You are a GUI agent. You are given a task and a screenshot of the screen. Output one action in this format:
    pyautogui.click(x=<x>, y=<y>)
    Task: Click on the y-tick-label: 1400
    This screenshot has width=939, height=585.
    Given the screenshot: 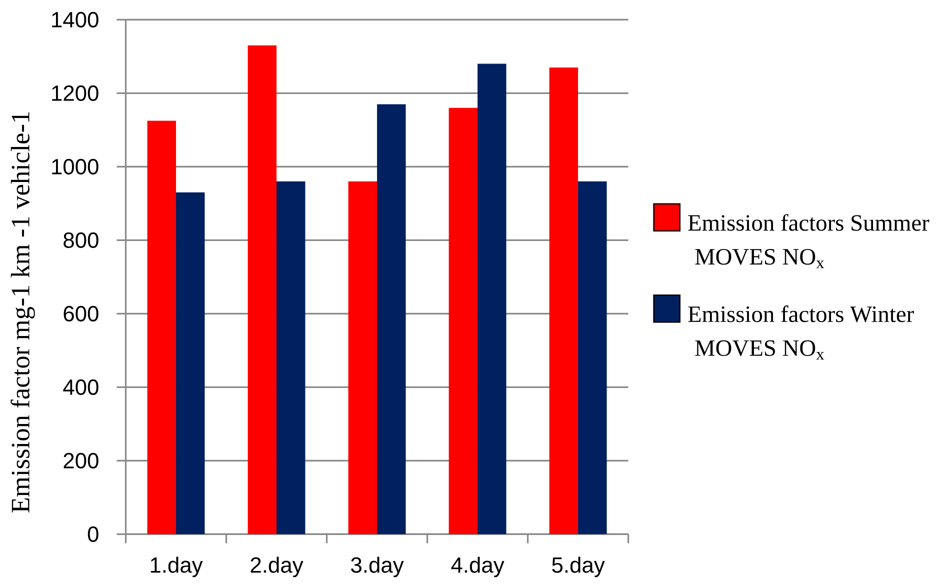 What is the action you would take?
    pyautogui.click(x=75, y=20)
    